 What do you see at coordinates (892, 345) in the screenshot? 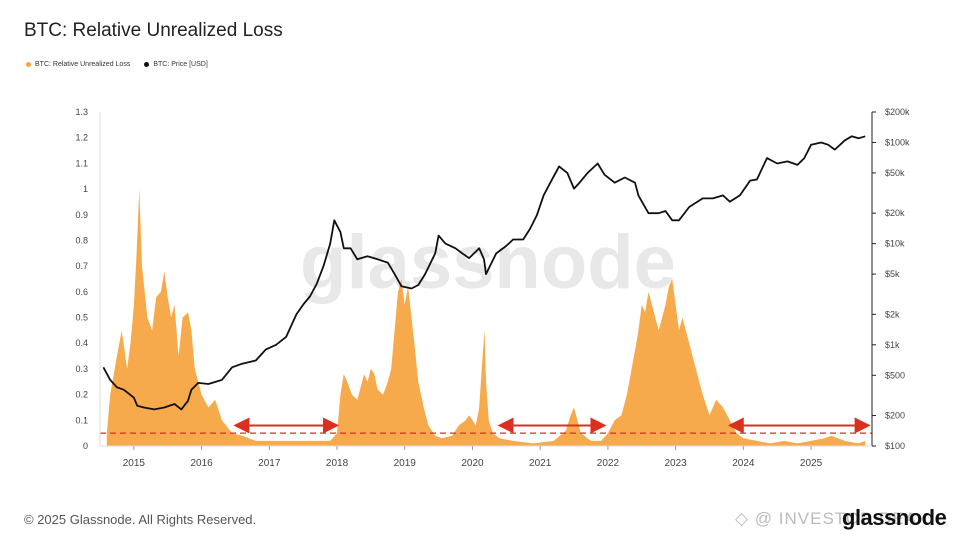
I see `y-right-tick-label: $1k` at bounding box center [892, 345].